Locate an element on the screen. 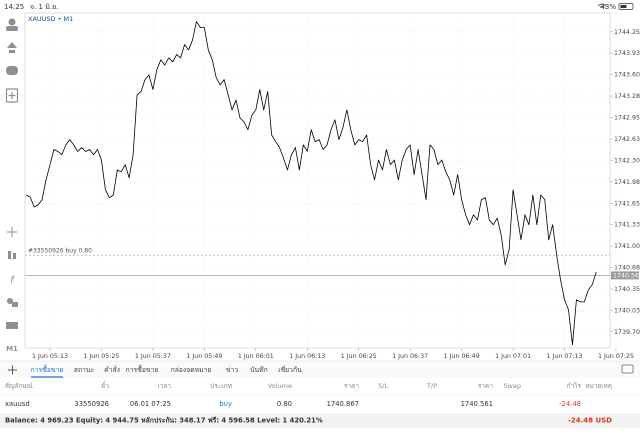 Image resolution: width=640 pixels, height=447 pixels. y-tick-label: 1743.605 is located at coordinates (627, 75).